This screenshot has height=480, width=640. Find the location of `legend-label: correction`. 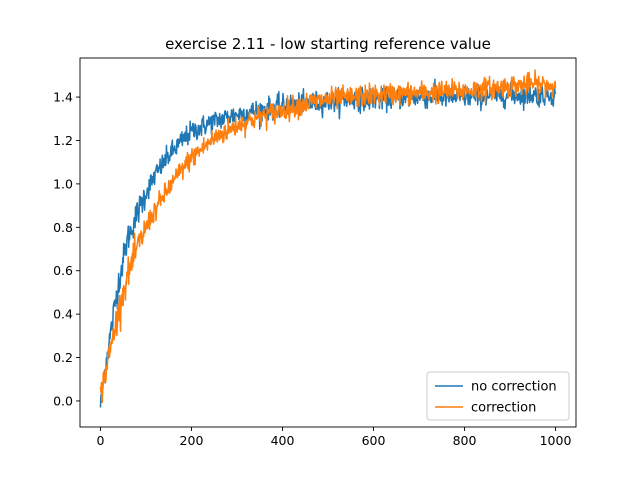

legend-label: correction is located at coordinates (503, 408).